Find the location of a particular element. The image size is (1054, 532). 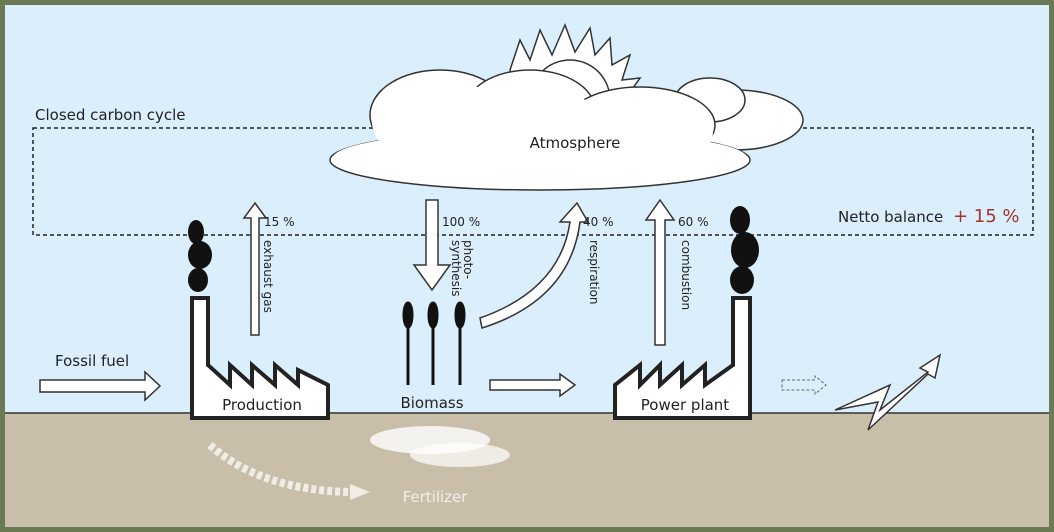

arrow-dashed is located at coordinates (804, 385).